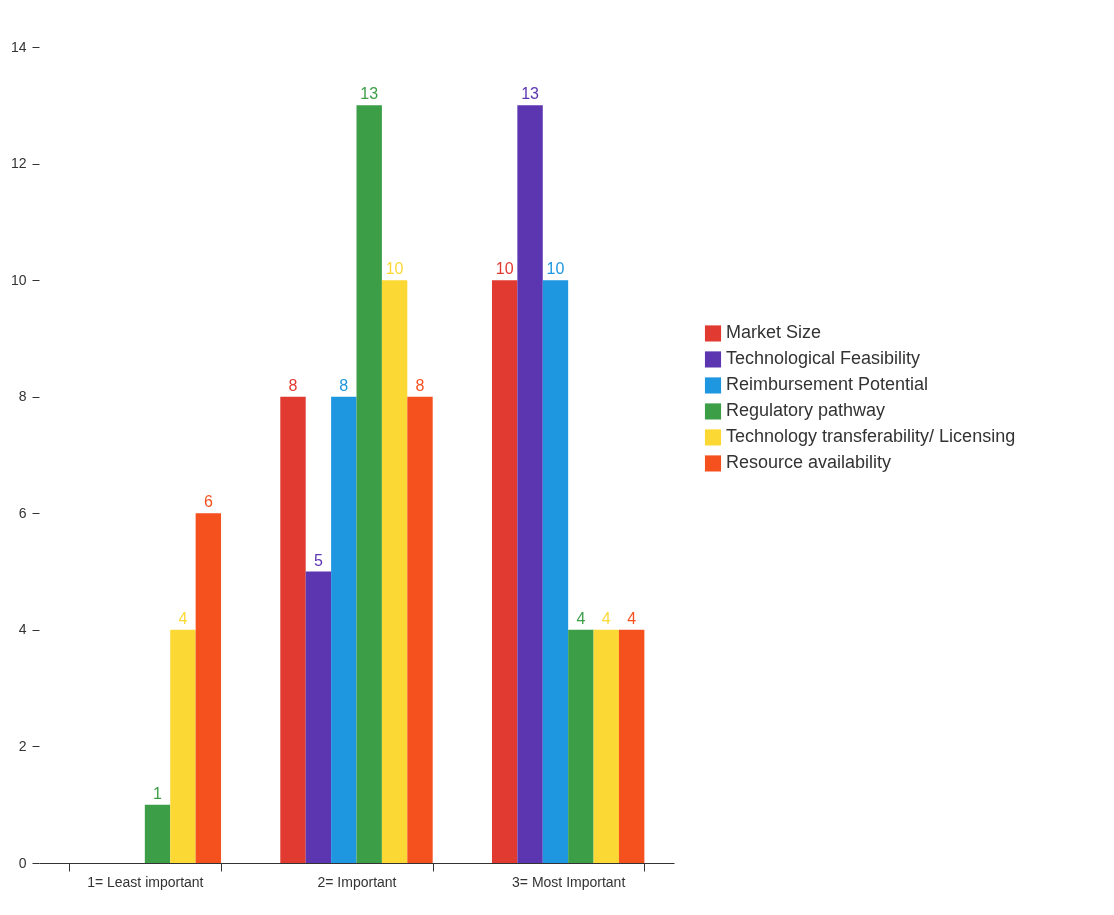 The image size is (1114, 915). I want to click on legend-label: Technology transferability/ Licensing, so click(871, 436).